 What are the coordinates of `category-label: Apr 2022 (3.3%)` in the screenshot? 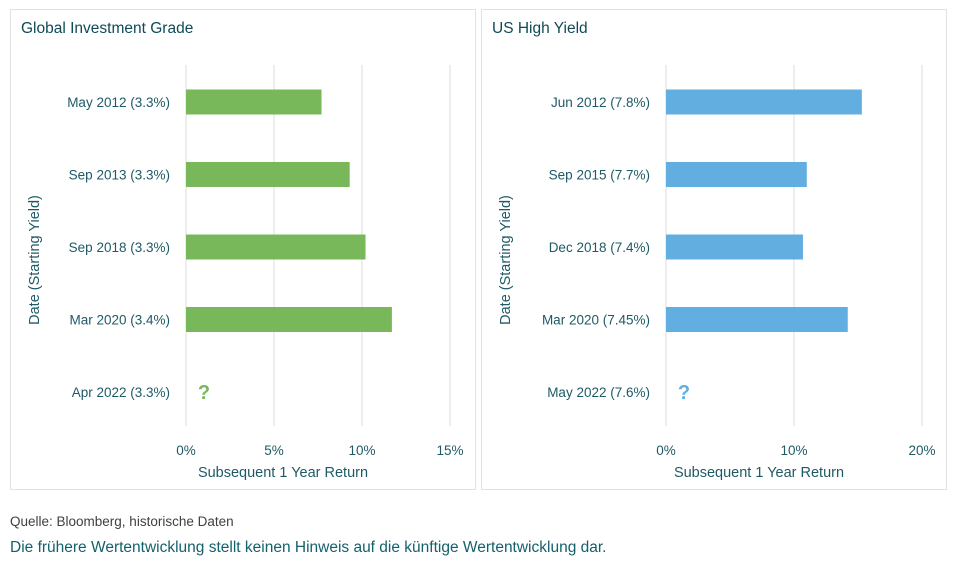 It's located at (121, 392).